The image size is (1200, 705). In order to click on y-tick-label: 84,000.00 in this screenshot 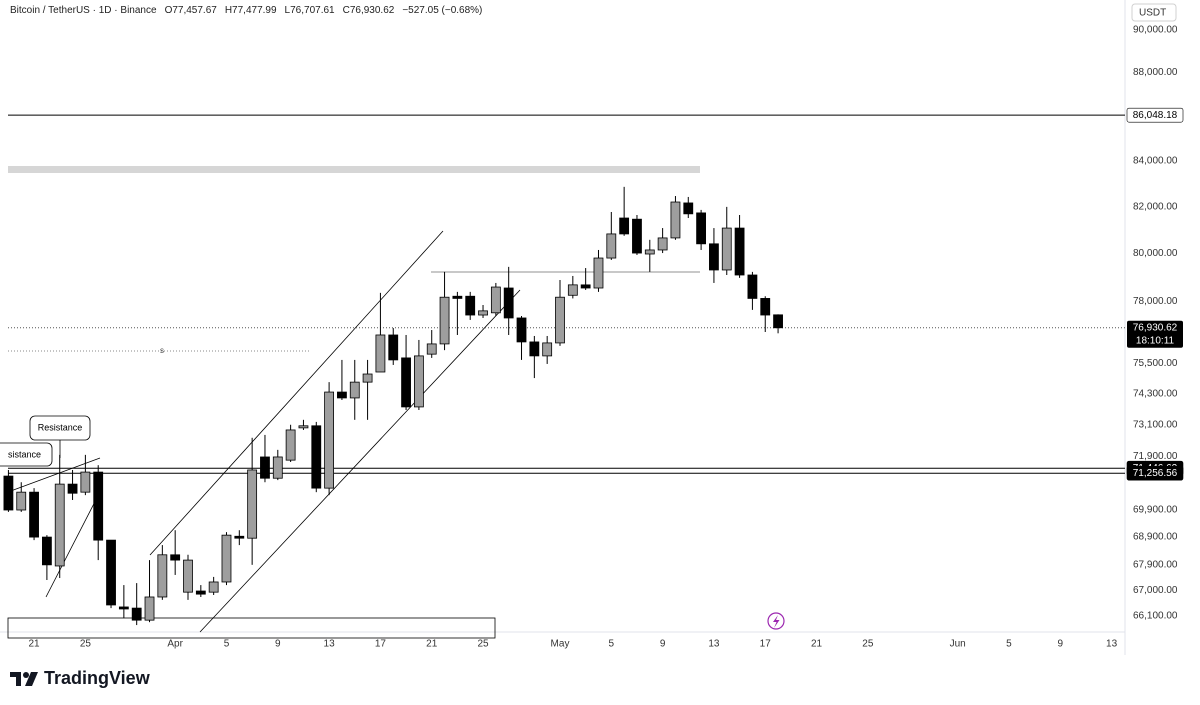, I will do `click(1155, 161)`.